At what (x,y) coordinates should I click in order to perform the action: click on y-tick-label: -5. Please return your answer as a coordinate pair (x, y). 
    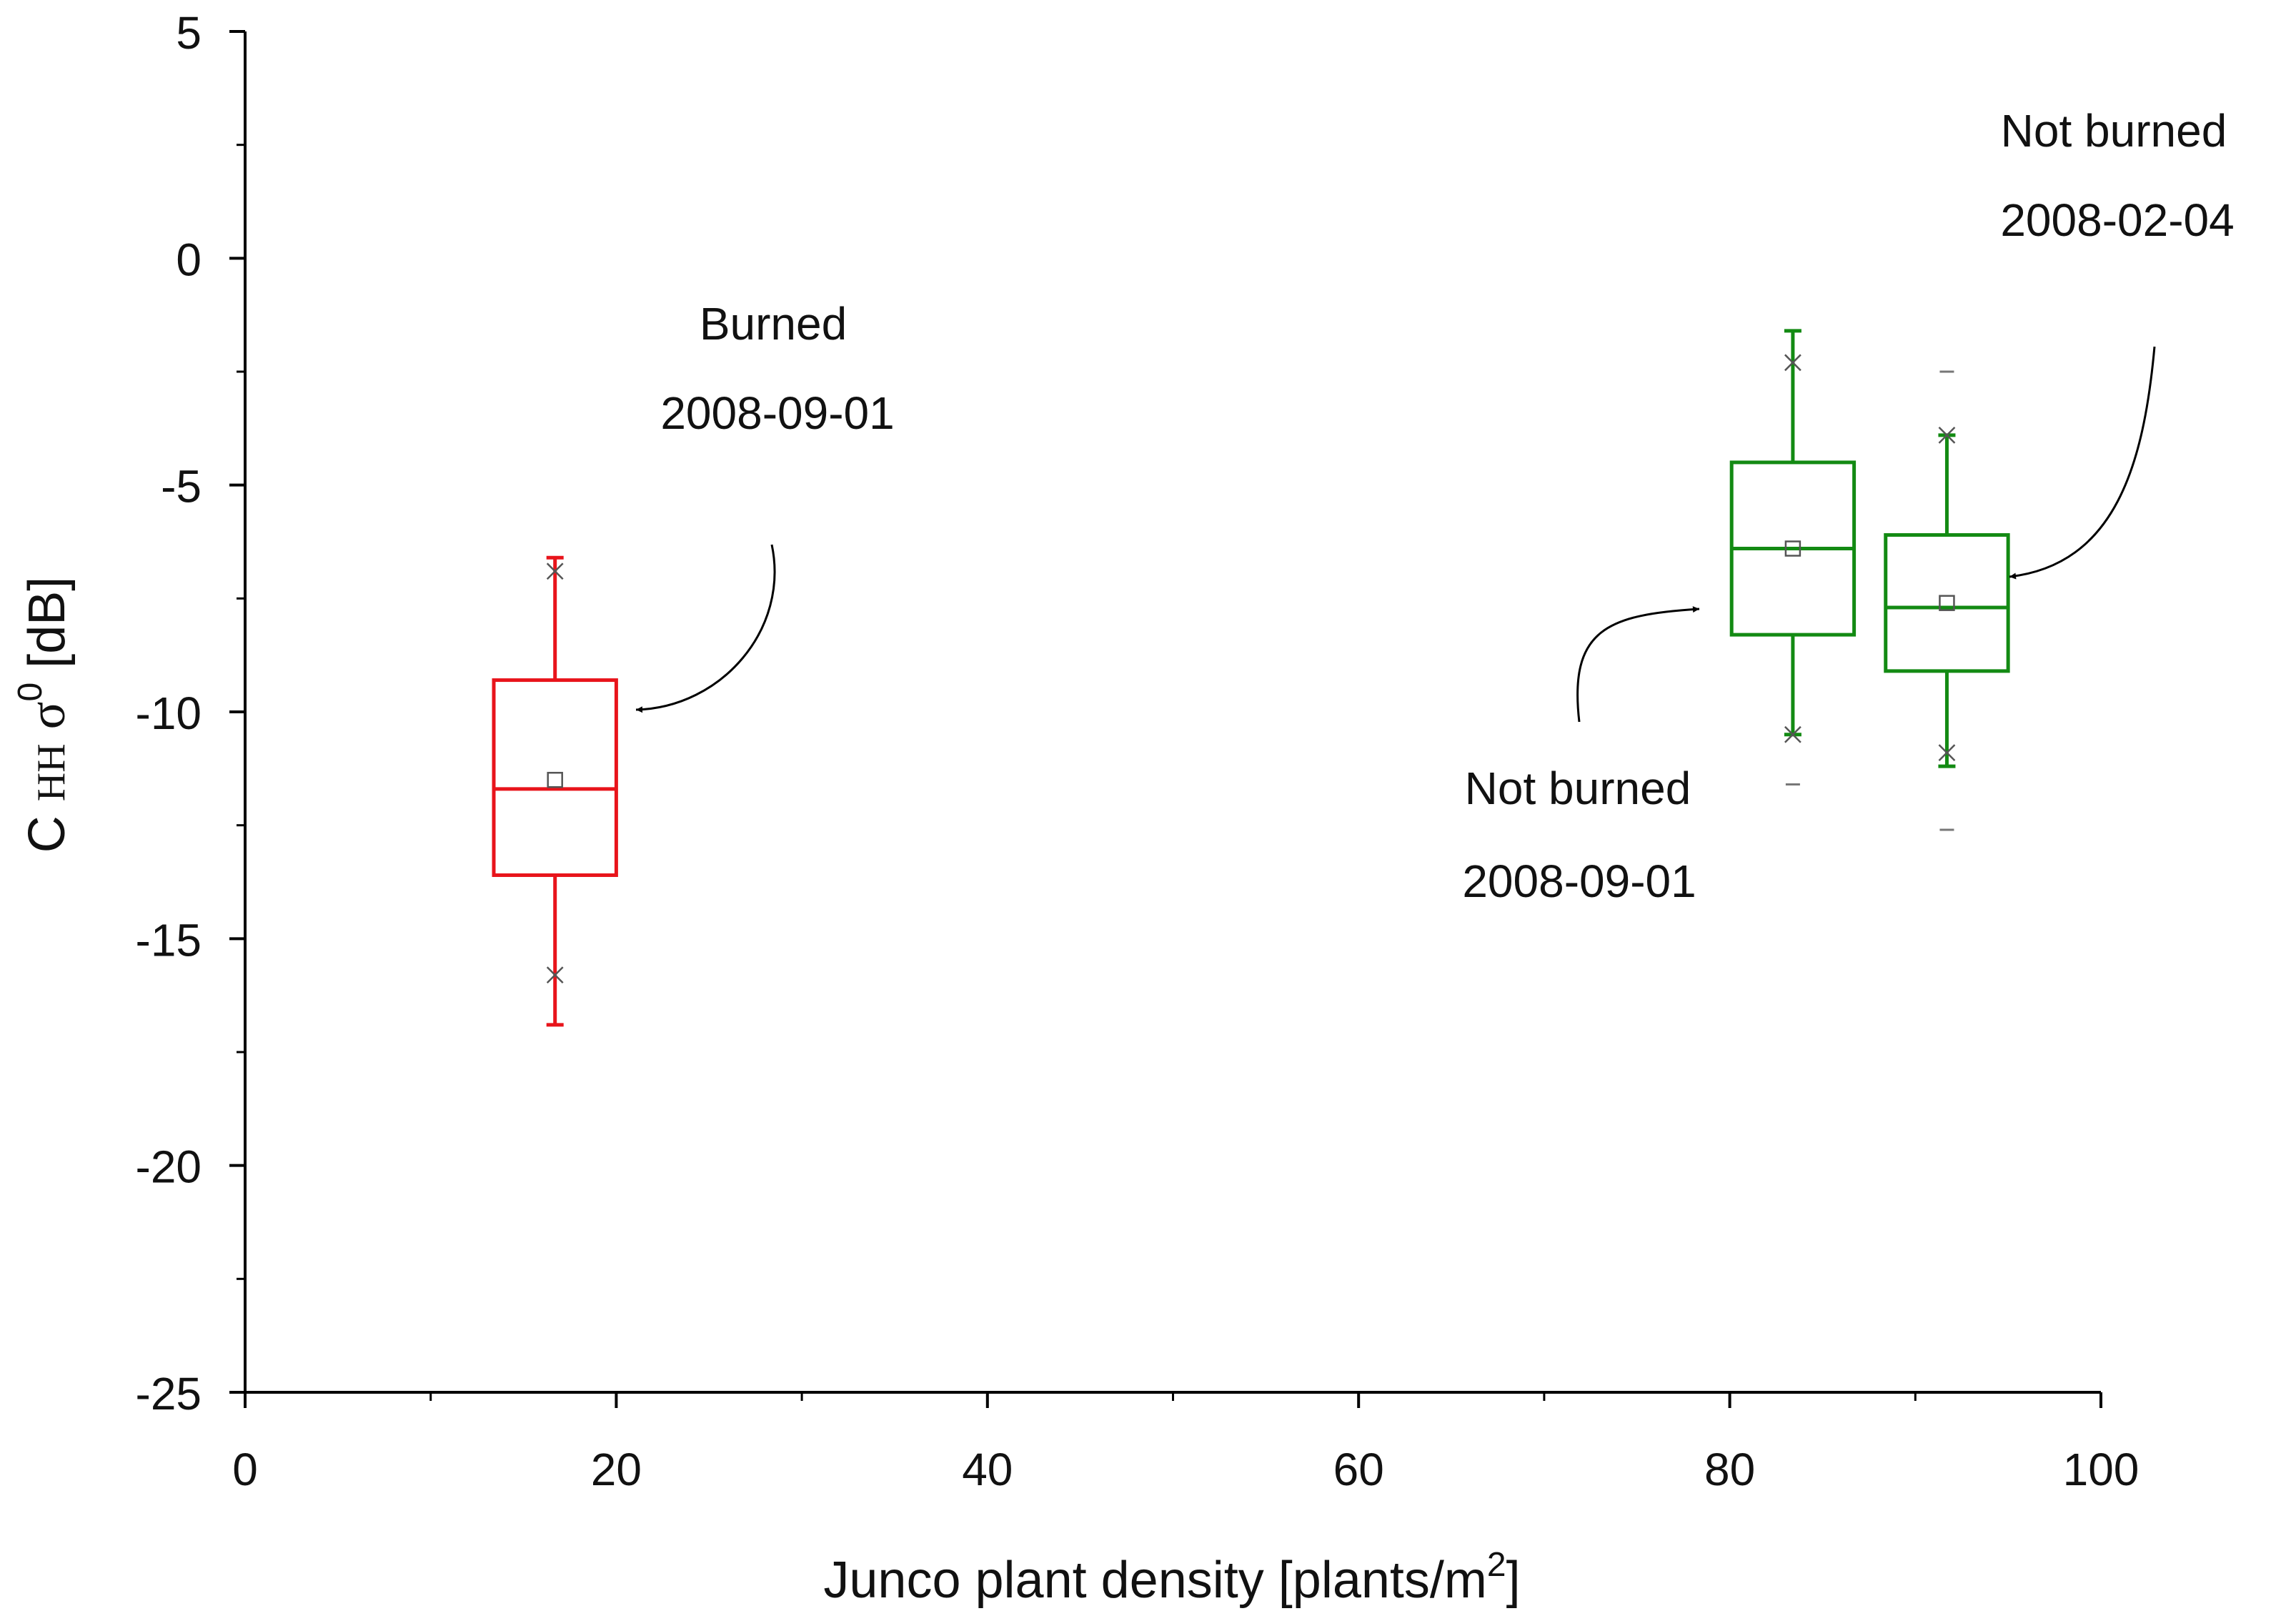
    Looking at the image, I should click on (182, 487).